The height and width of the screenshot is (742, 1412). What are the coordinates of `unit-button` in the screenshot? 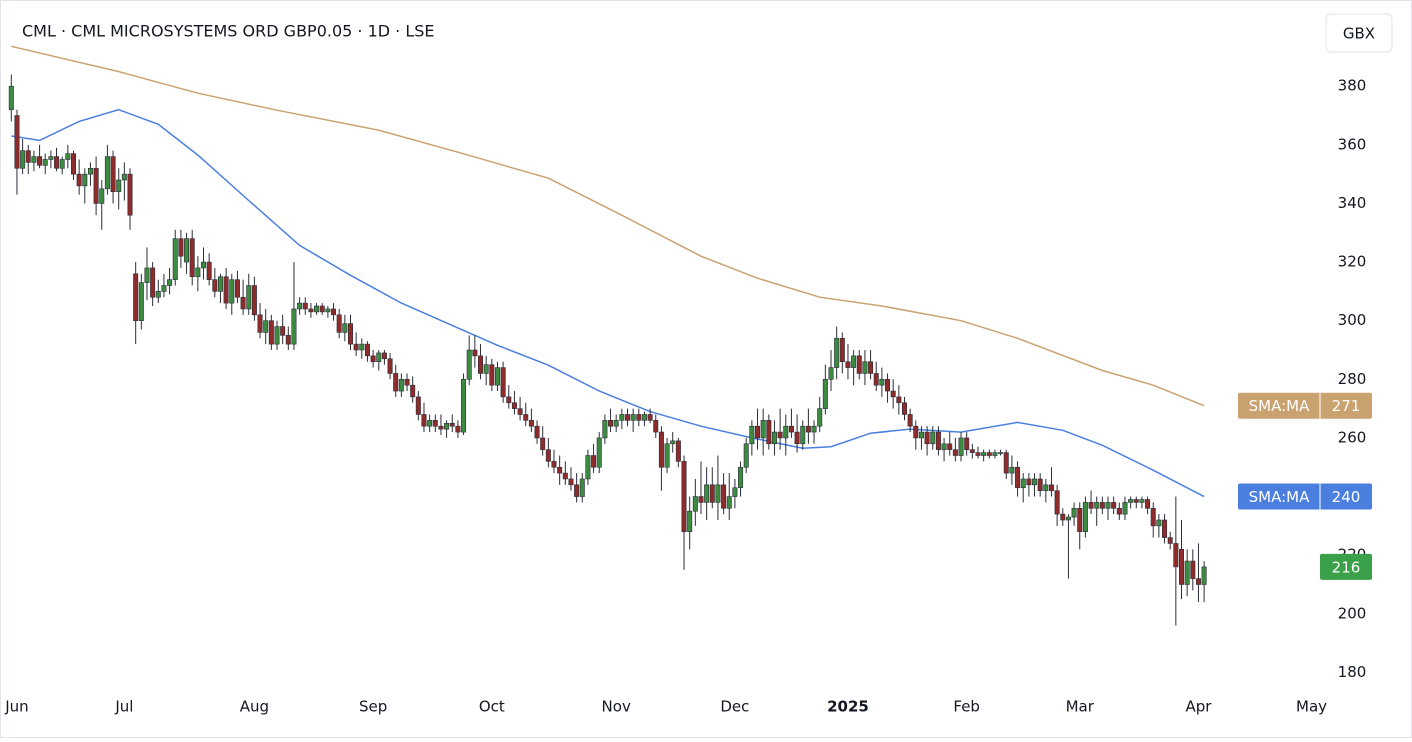 It's located at (1359, 33).